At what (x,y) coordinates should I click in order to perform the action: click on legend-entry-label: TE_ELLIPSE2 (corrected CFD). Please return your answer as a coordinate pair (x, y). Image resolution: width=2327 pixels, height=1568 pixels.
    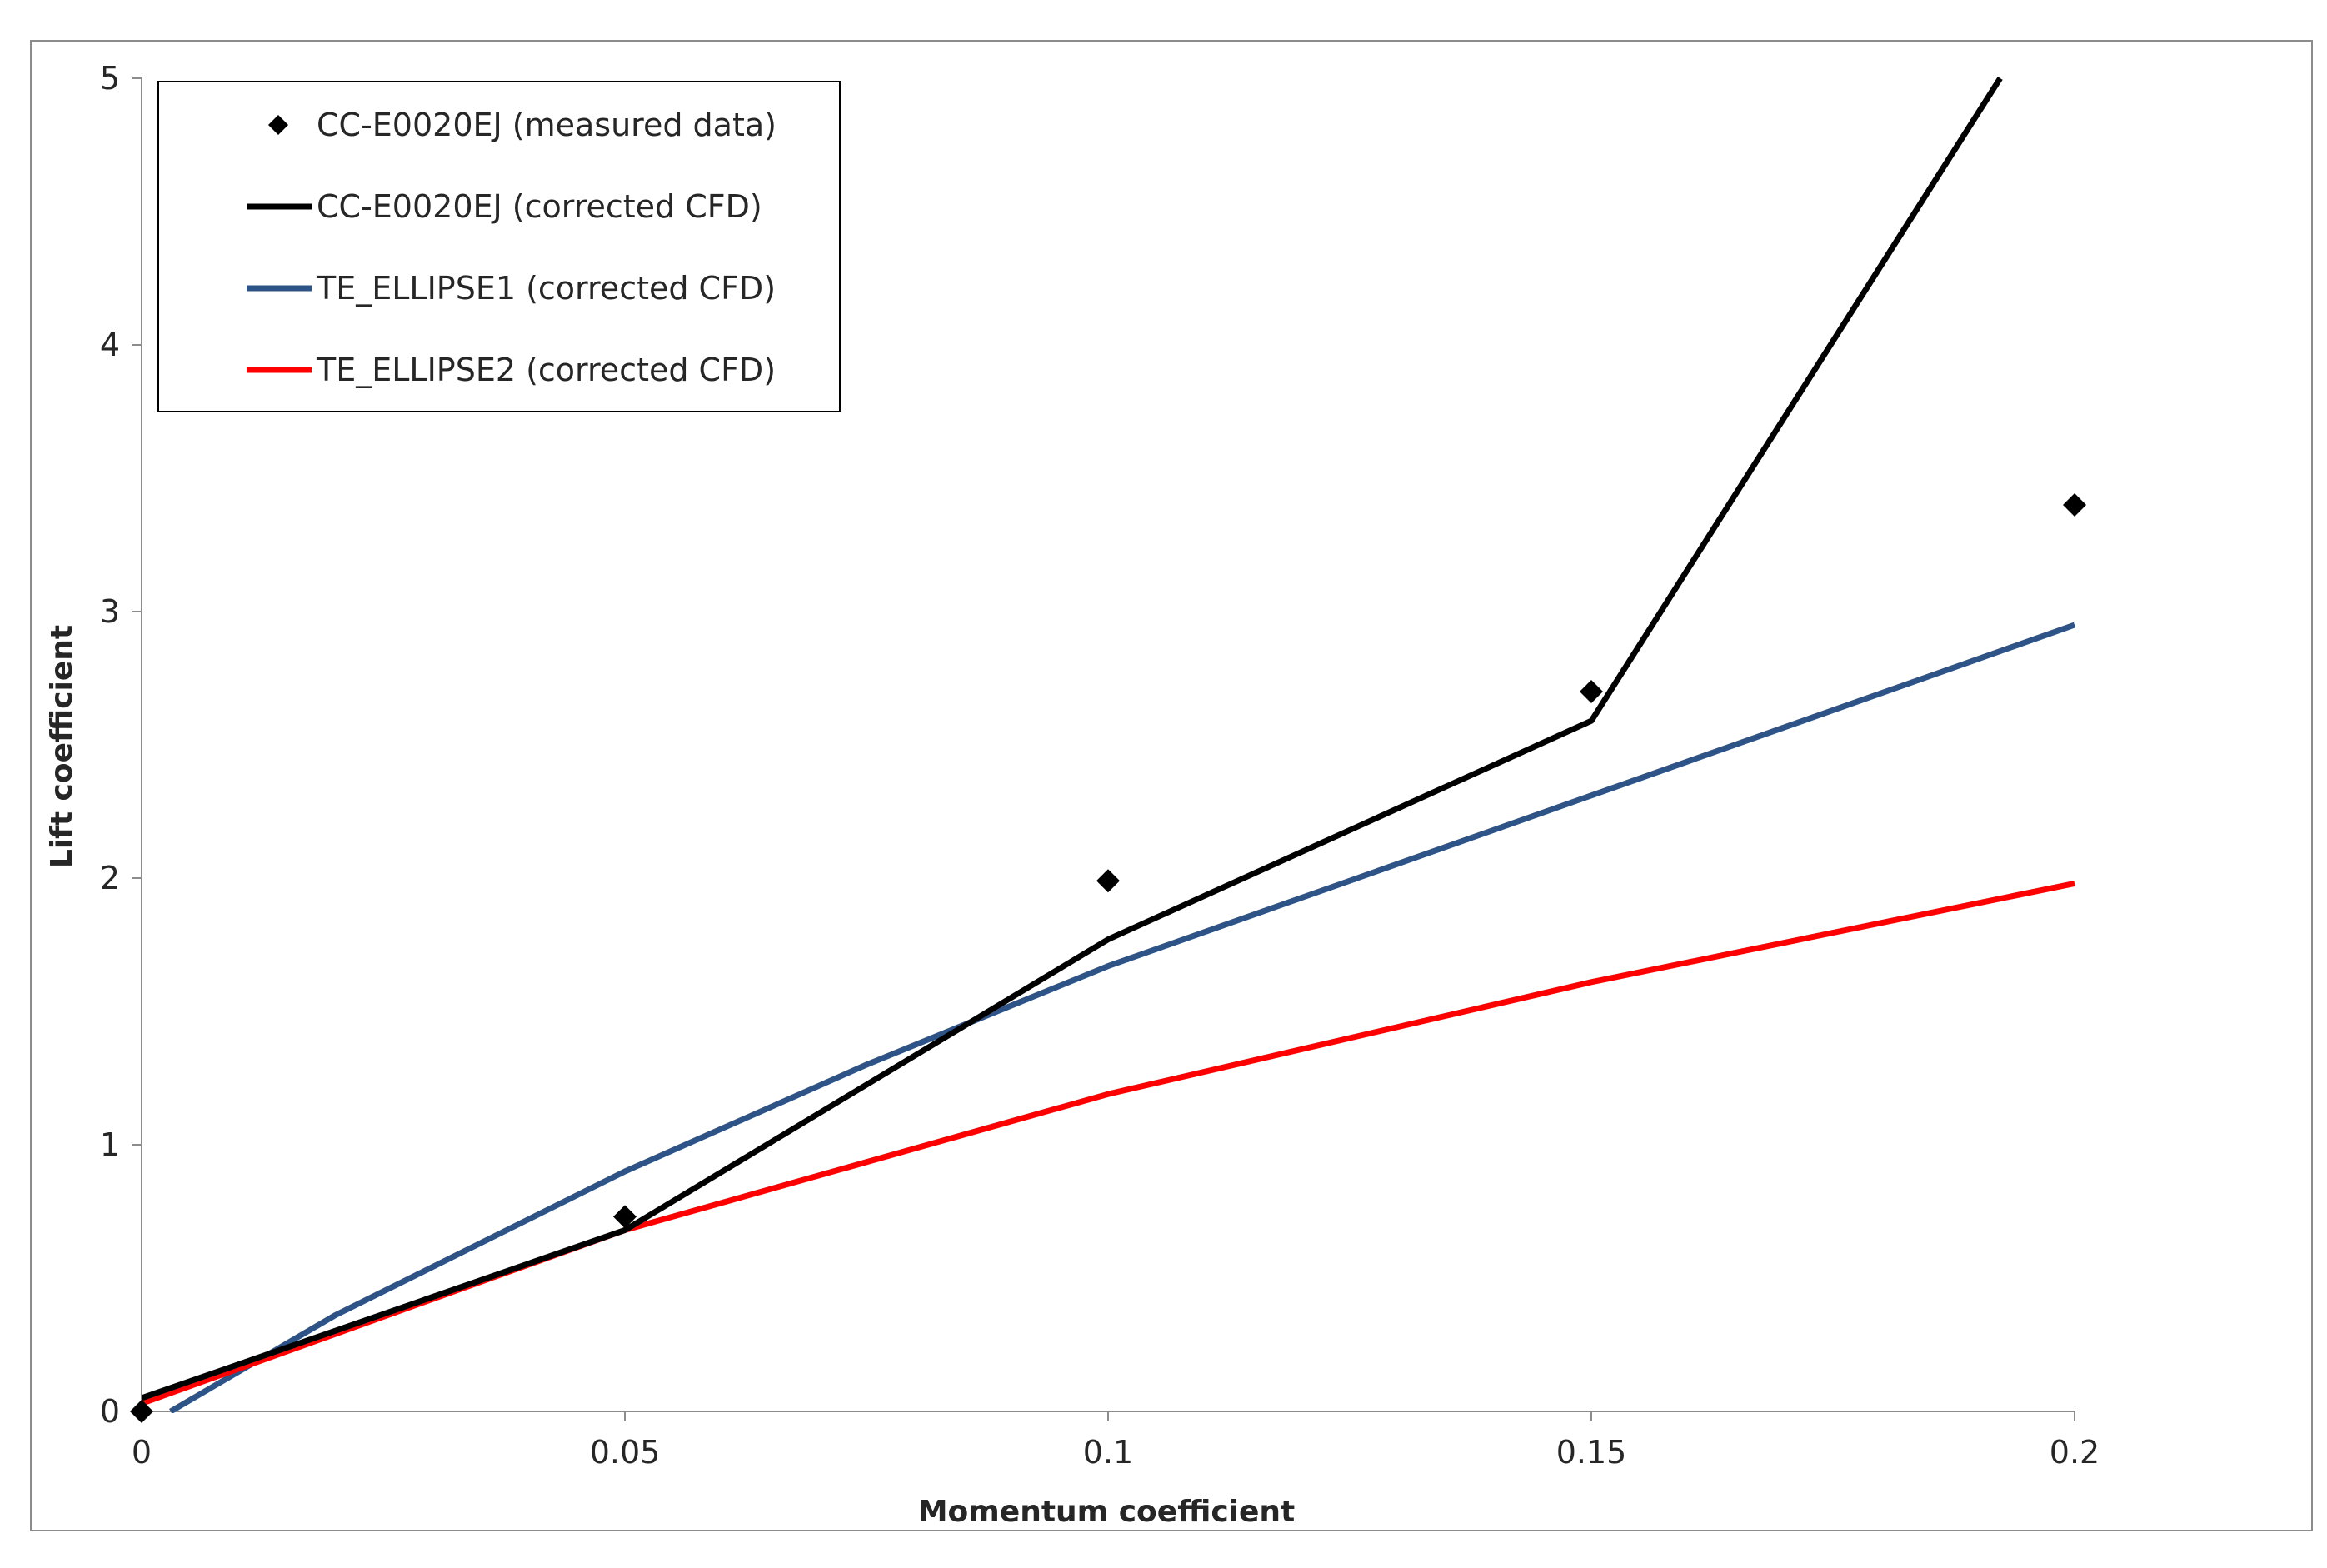
    Looking at the image, I should click on (546, 370).